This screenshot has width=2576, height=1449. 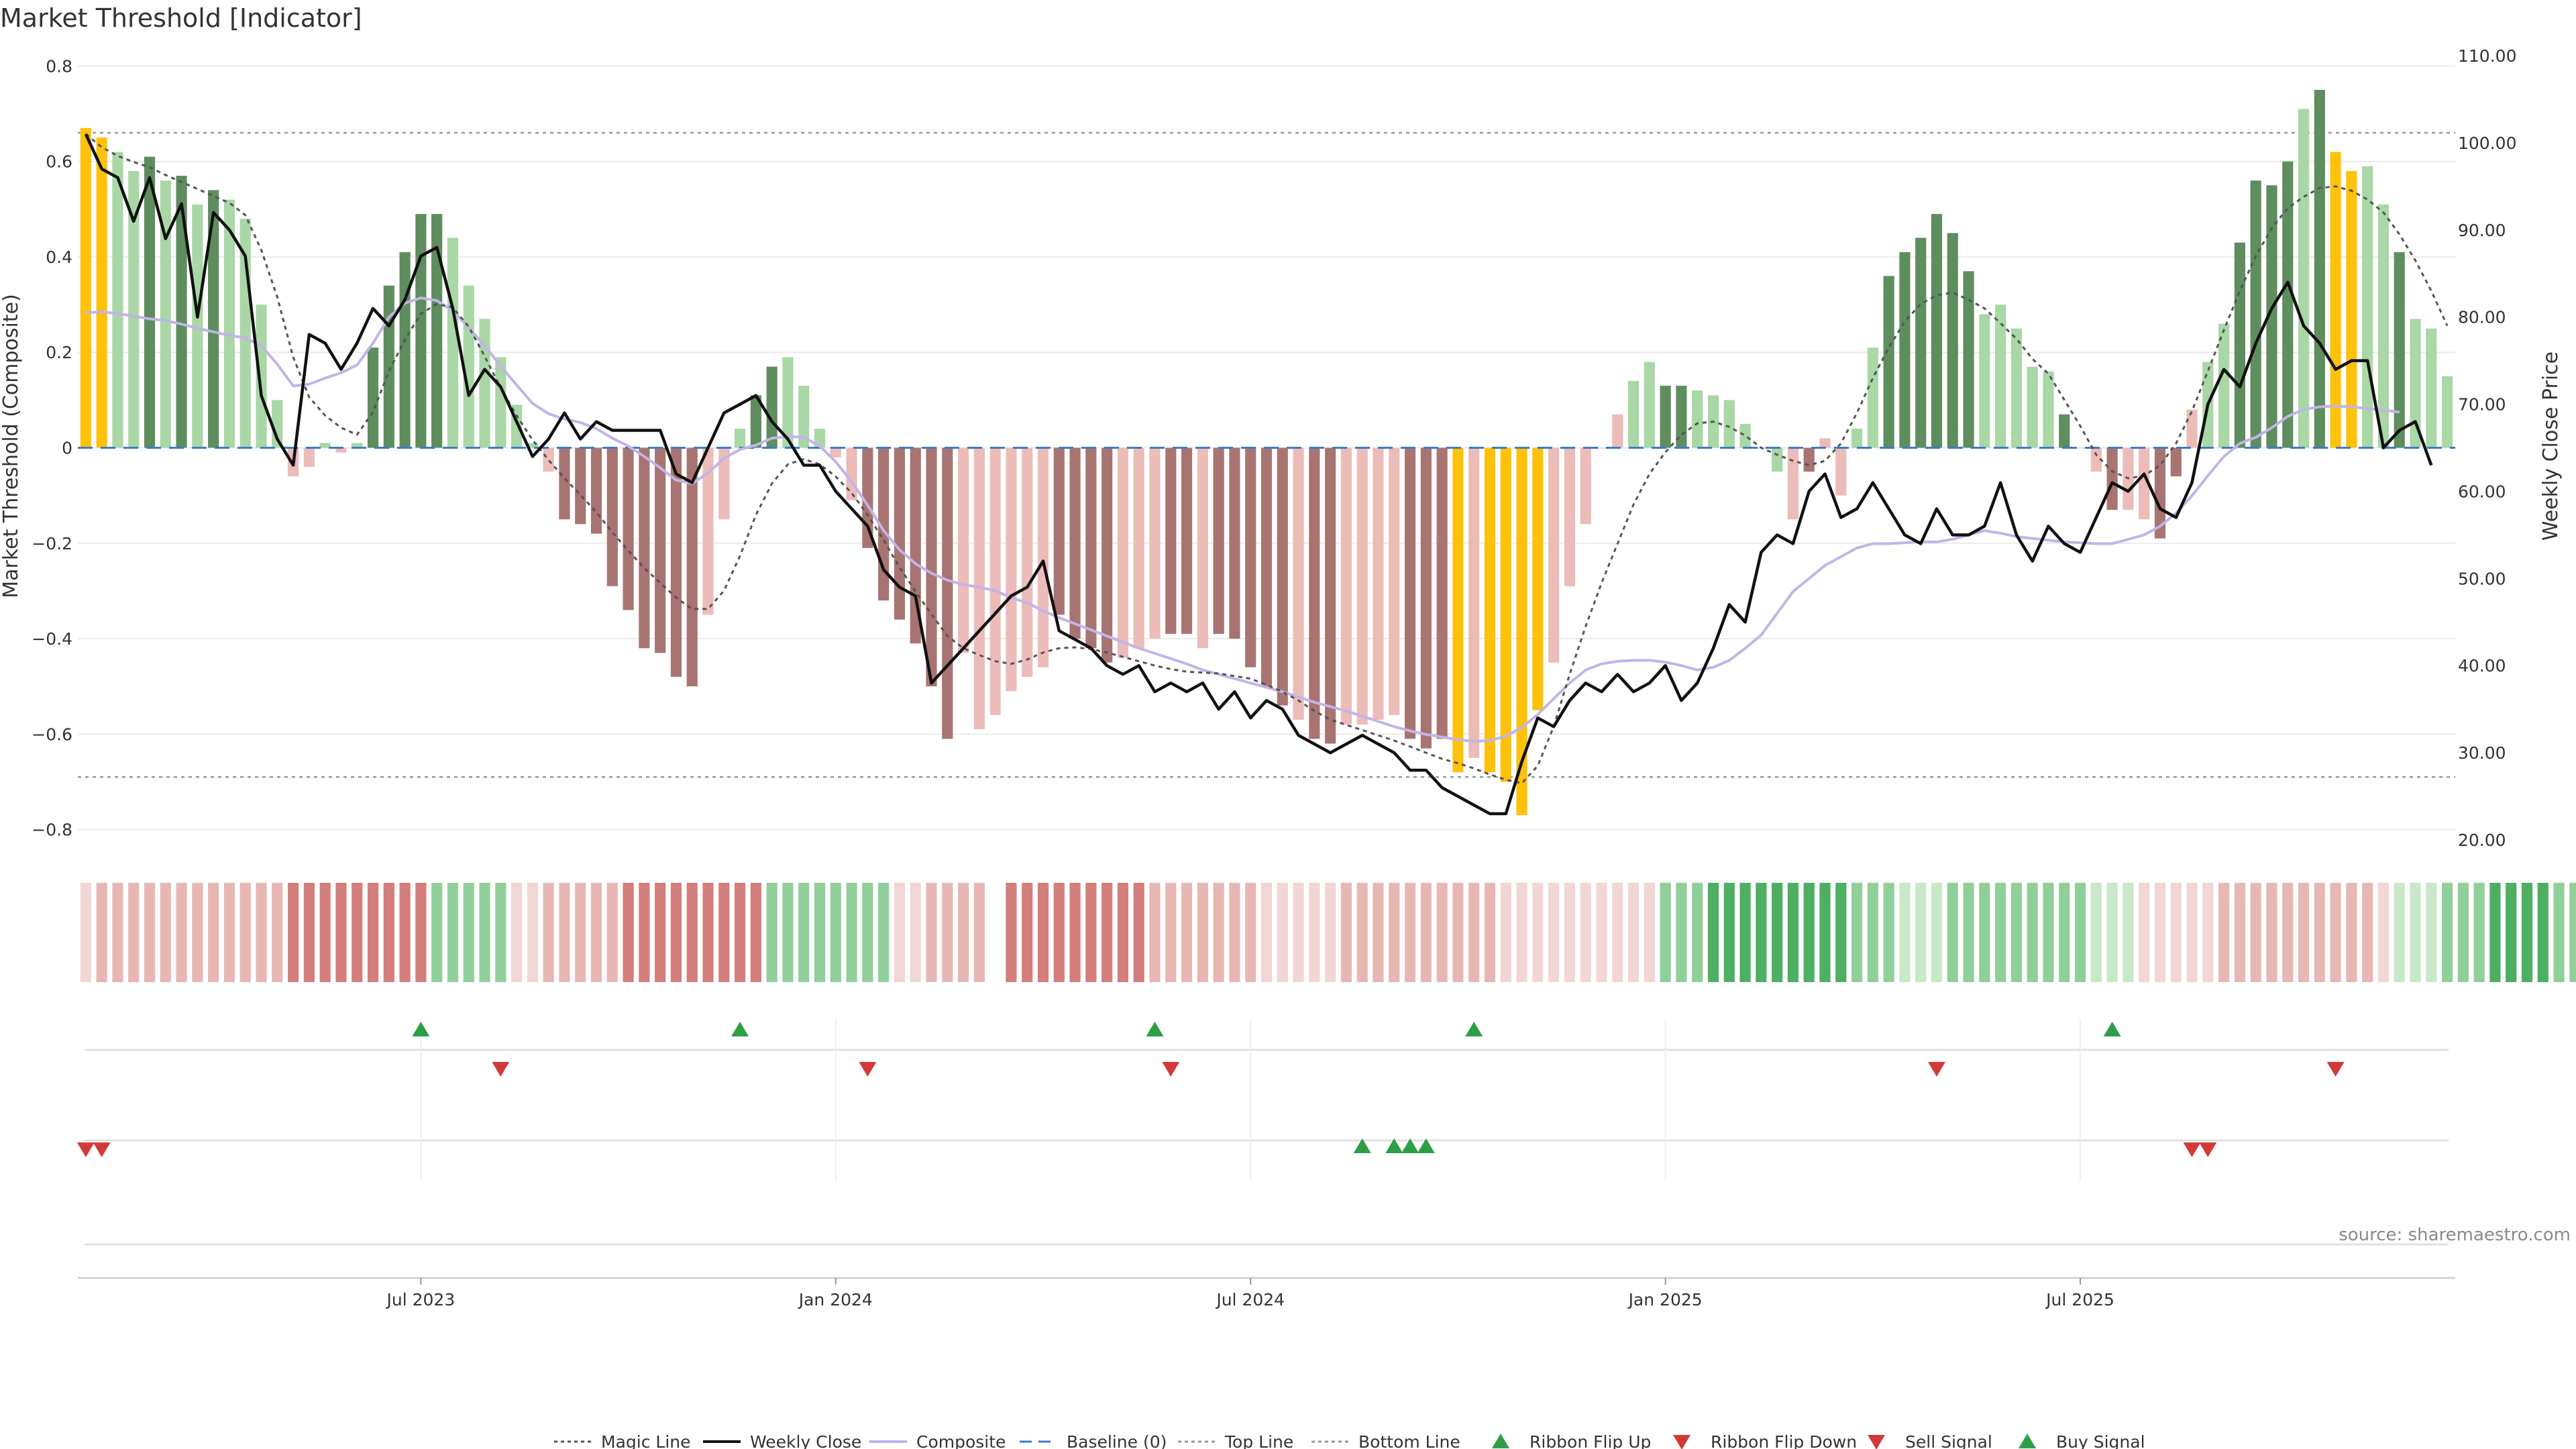 What do you see at coordinates (805, 1440) in the screenshot?
I see `legend-weekly-close-label: Weekly Close` at bounding box center [805, 1440].